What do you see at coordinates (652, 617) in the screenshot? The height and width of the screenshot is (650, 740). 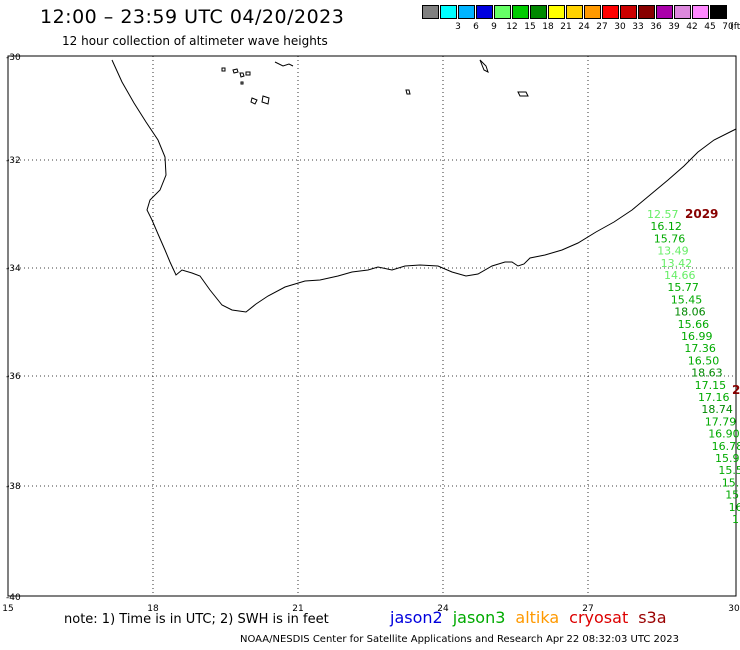 I see `satellite-s3a: s3a` at bounding box center [652, 617].